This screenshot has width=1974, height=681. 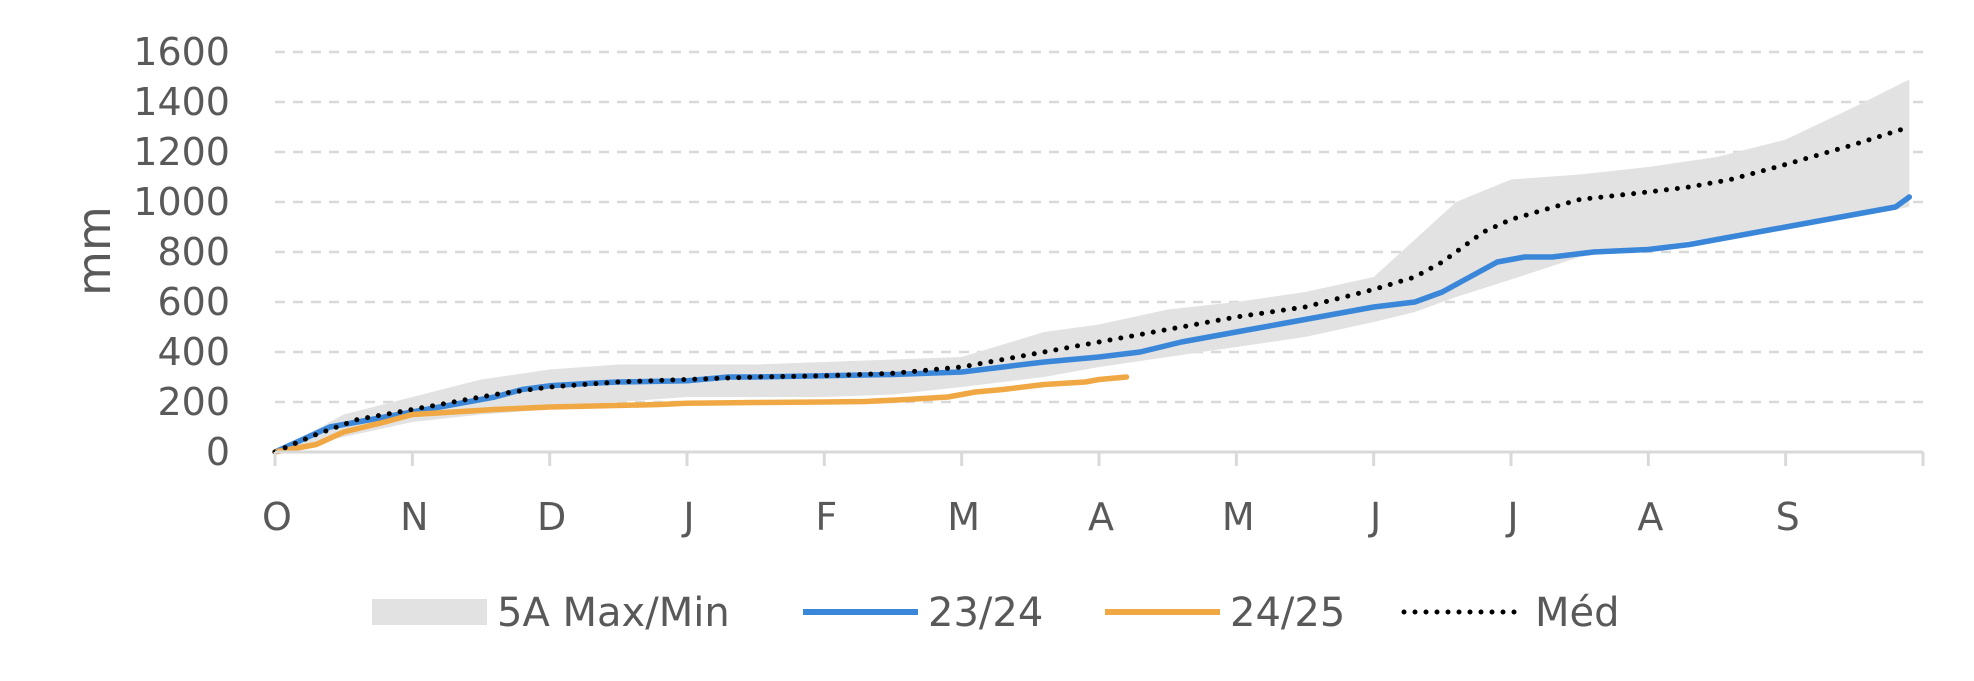 I want to click on y-axis-label: mm, so click(x=94, y=251).